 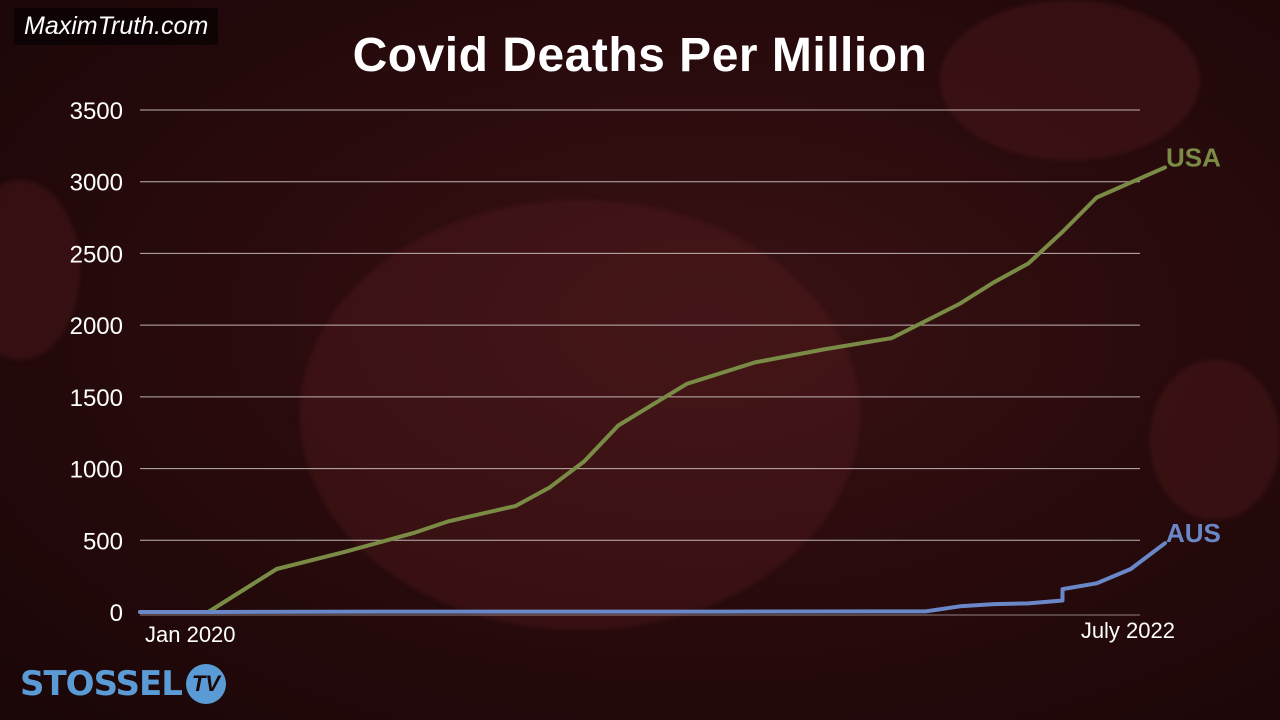 What do you see at coordinates (1193, 157) in the screenshot?
I see `series-label-usa: USA` at bounding box center [1193, 157].